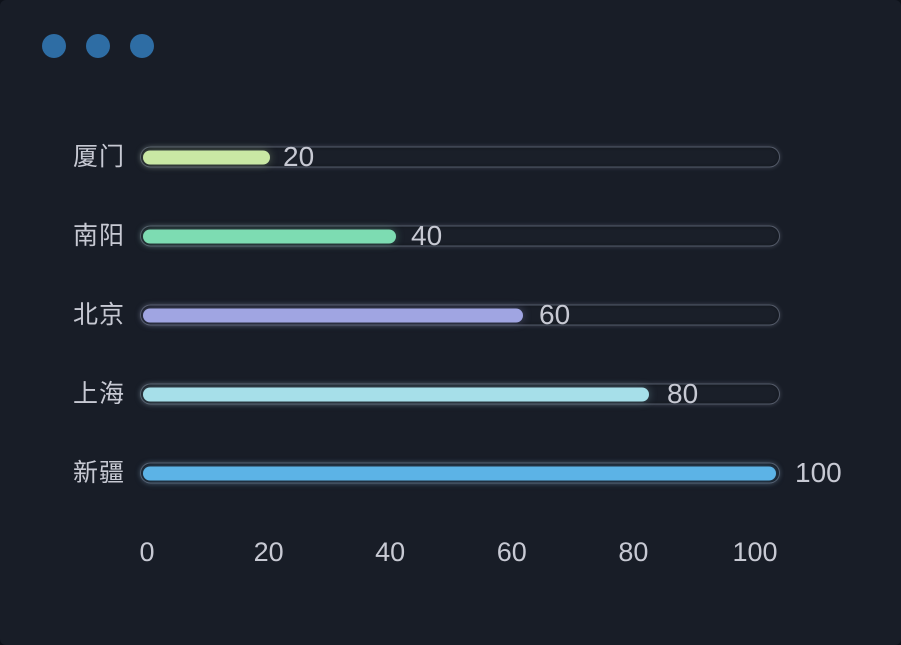  I want to click on bar-row: 厦门 20, so click(450, 157).